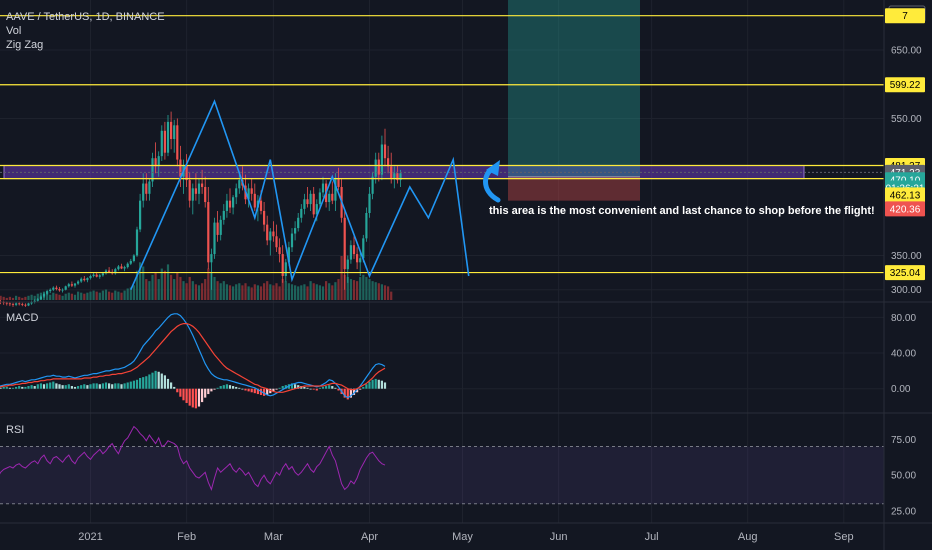  Describe the element at coordinates (462, 537) in the screenshot. I see `time-tick-label: May` at that location.